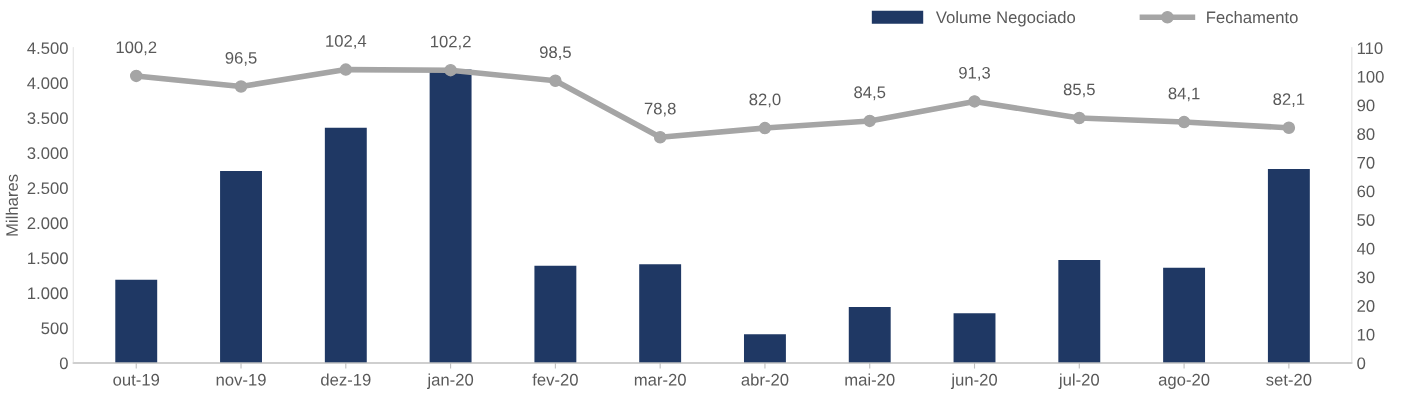 The width and height of the screenshot is (1411, 402). I want to click on data-label: 102,4, so click(346, 42).